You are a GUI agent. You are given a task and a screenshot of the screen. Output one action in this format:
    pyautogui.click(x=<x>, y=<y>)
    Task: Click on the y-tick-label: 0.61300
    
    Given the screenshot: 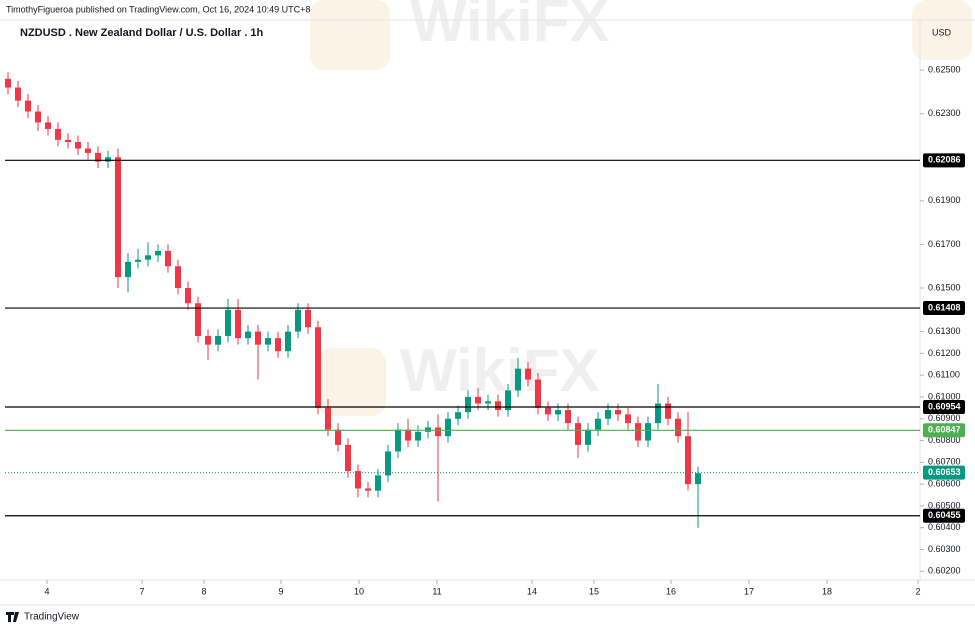 What is the action you would take?
    pyautogui.click(x=944, y=331)
    